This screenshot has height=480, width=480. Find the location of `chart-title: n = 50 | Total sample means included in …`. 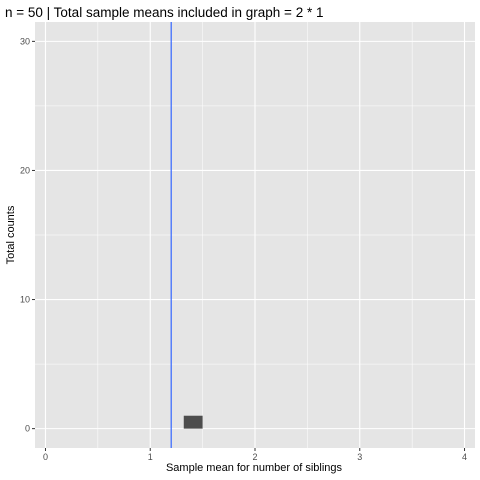

chart-title: n = 50 | Total sample means included in … is located at coordinates (164, 12).